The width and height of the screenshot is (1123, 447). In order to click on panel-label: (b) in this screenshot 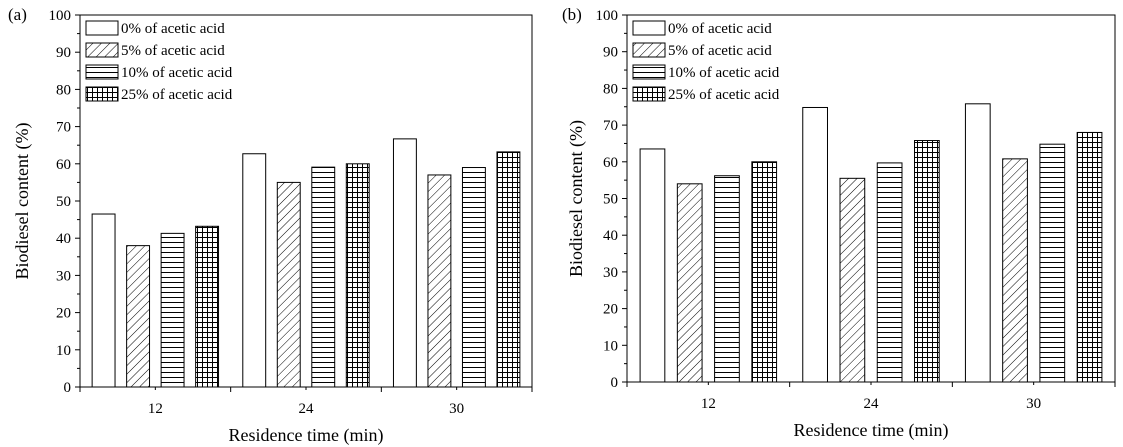, I will do `click(572, 14)`.